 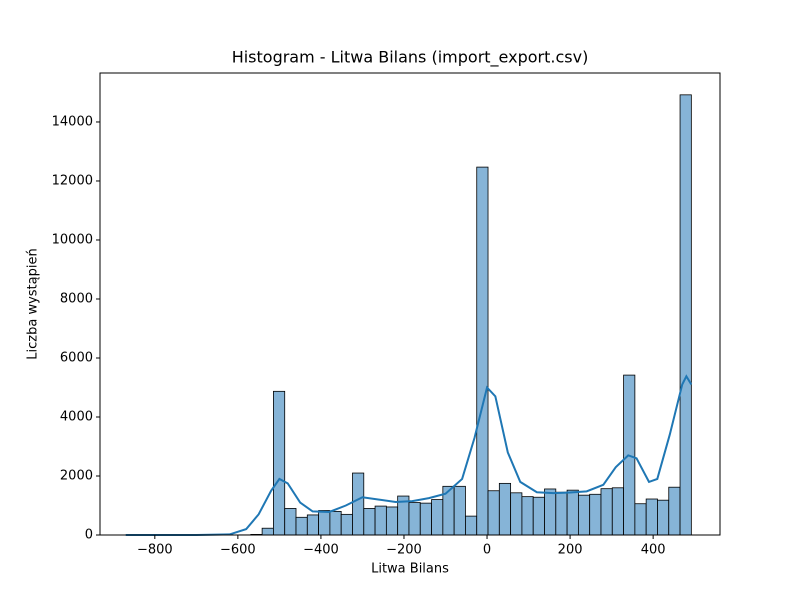 I want to click on y-tick-label: 2000, so click(x=76, y=475).